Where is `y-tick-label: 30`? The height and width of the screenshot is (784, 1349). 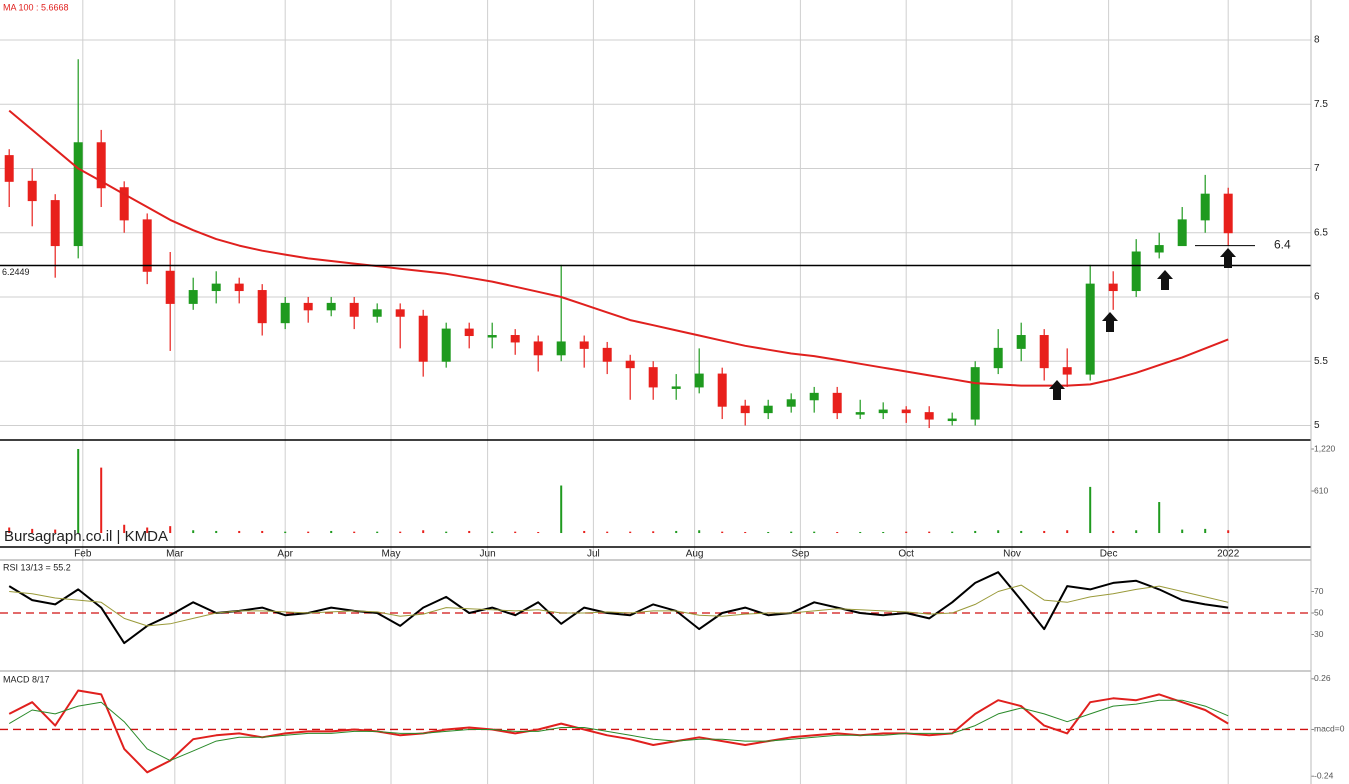 y-tick-label: 30 is located at coordinates (1319, 634).